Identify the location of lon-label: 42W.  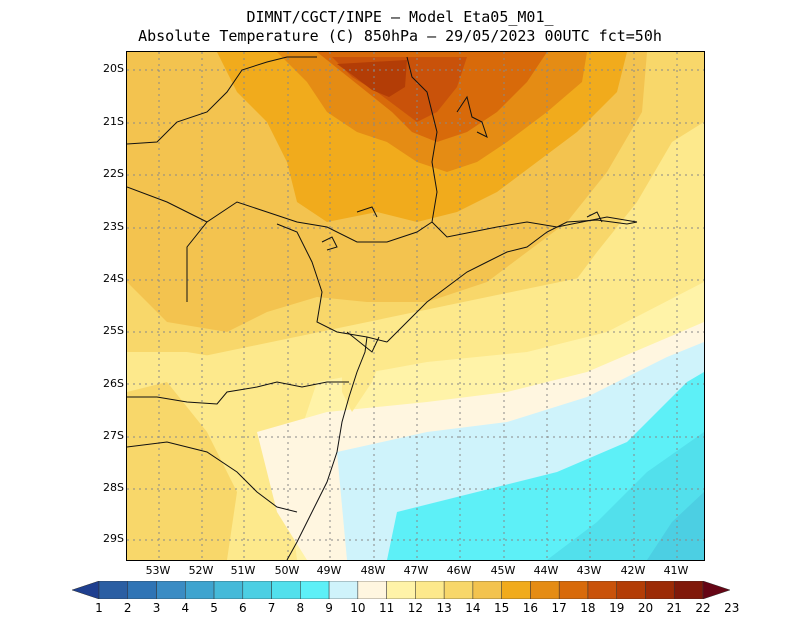
(633, 570).